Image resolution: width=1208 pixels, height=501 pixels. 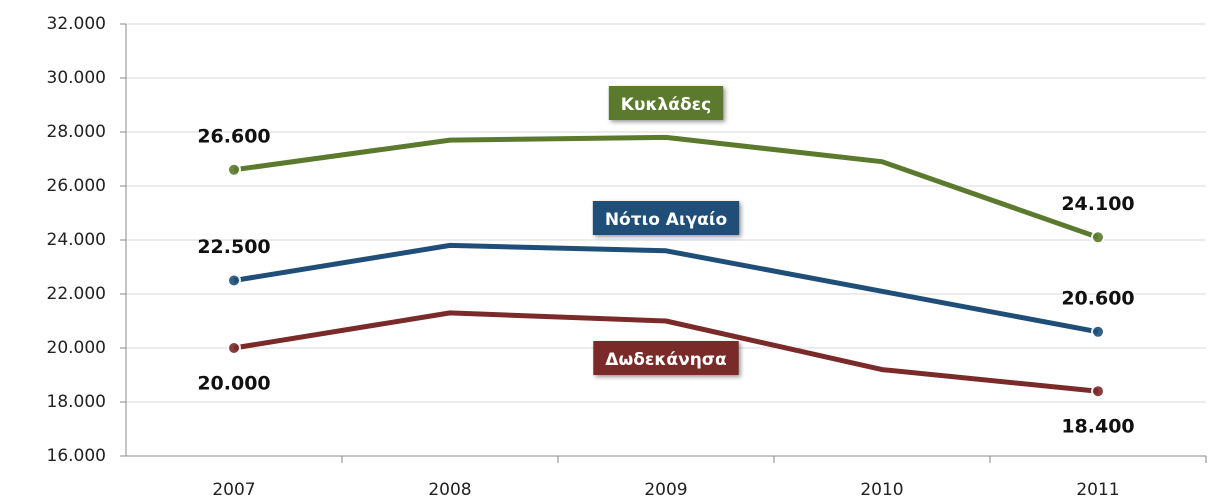 What do you see at coordinates (76, 24) in the screenshot?
I see `y-tick-label: 32.000` at bounding box center [76, 24].